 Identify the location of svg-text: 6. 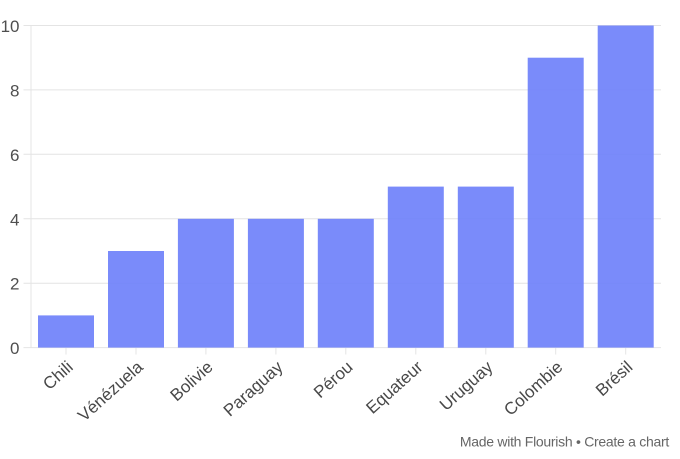
(14, 155).